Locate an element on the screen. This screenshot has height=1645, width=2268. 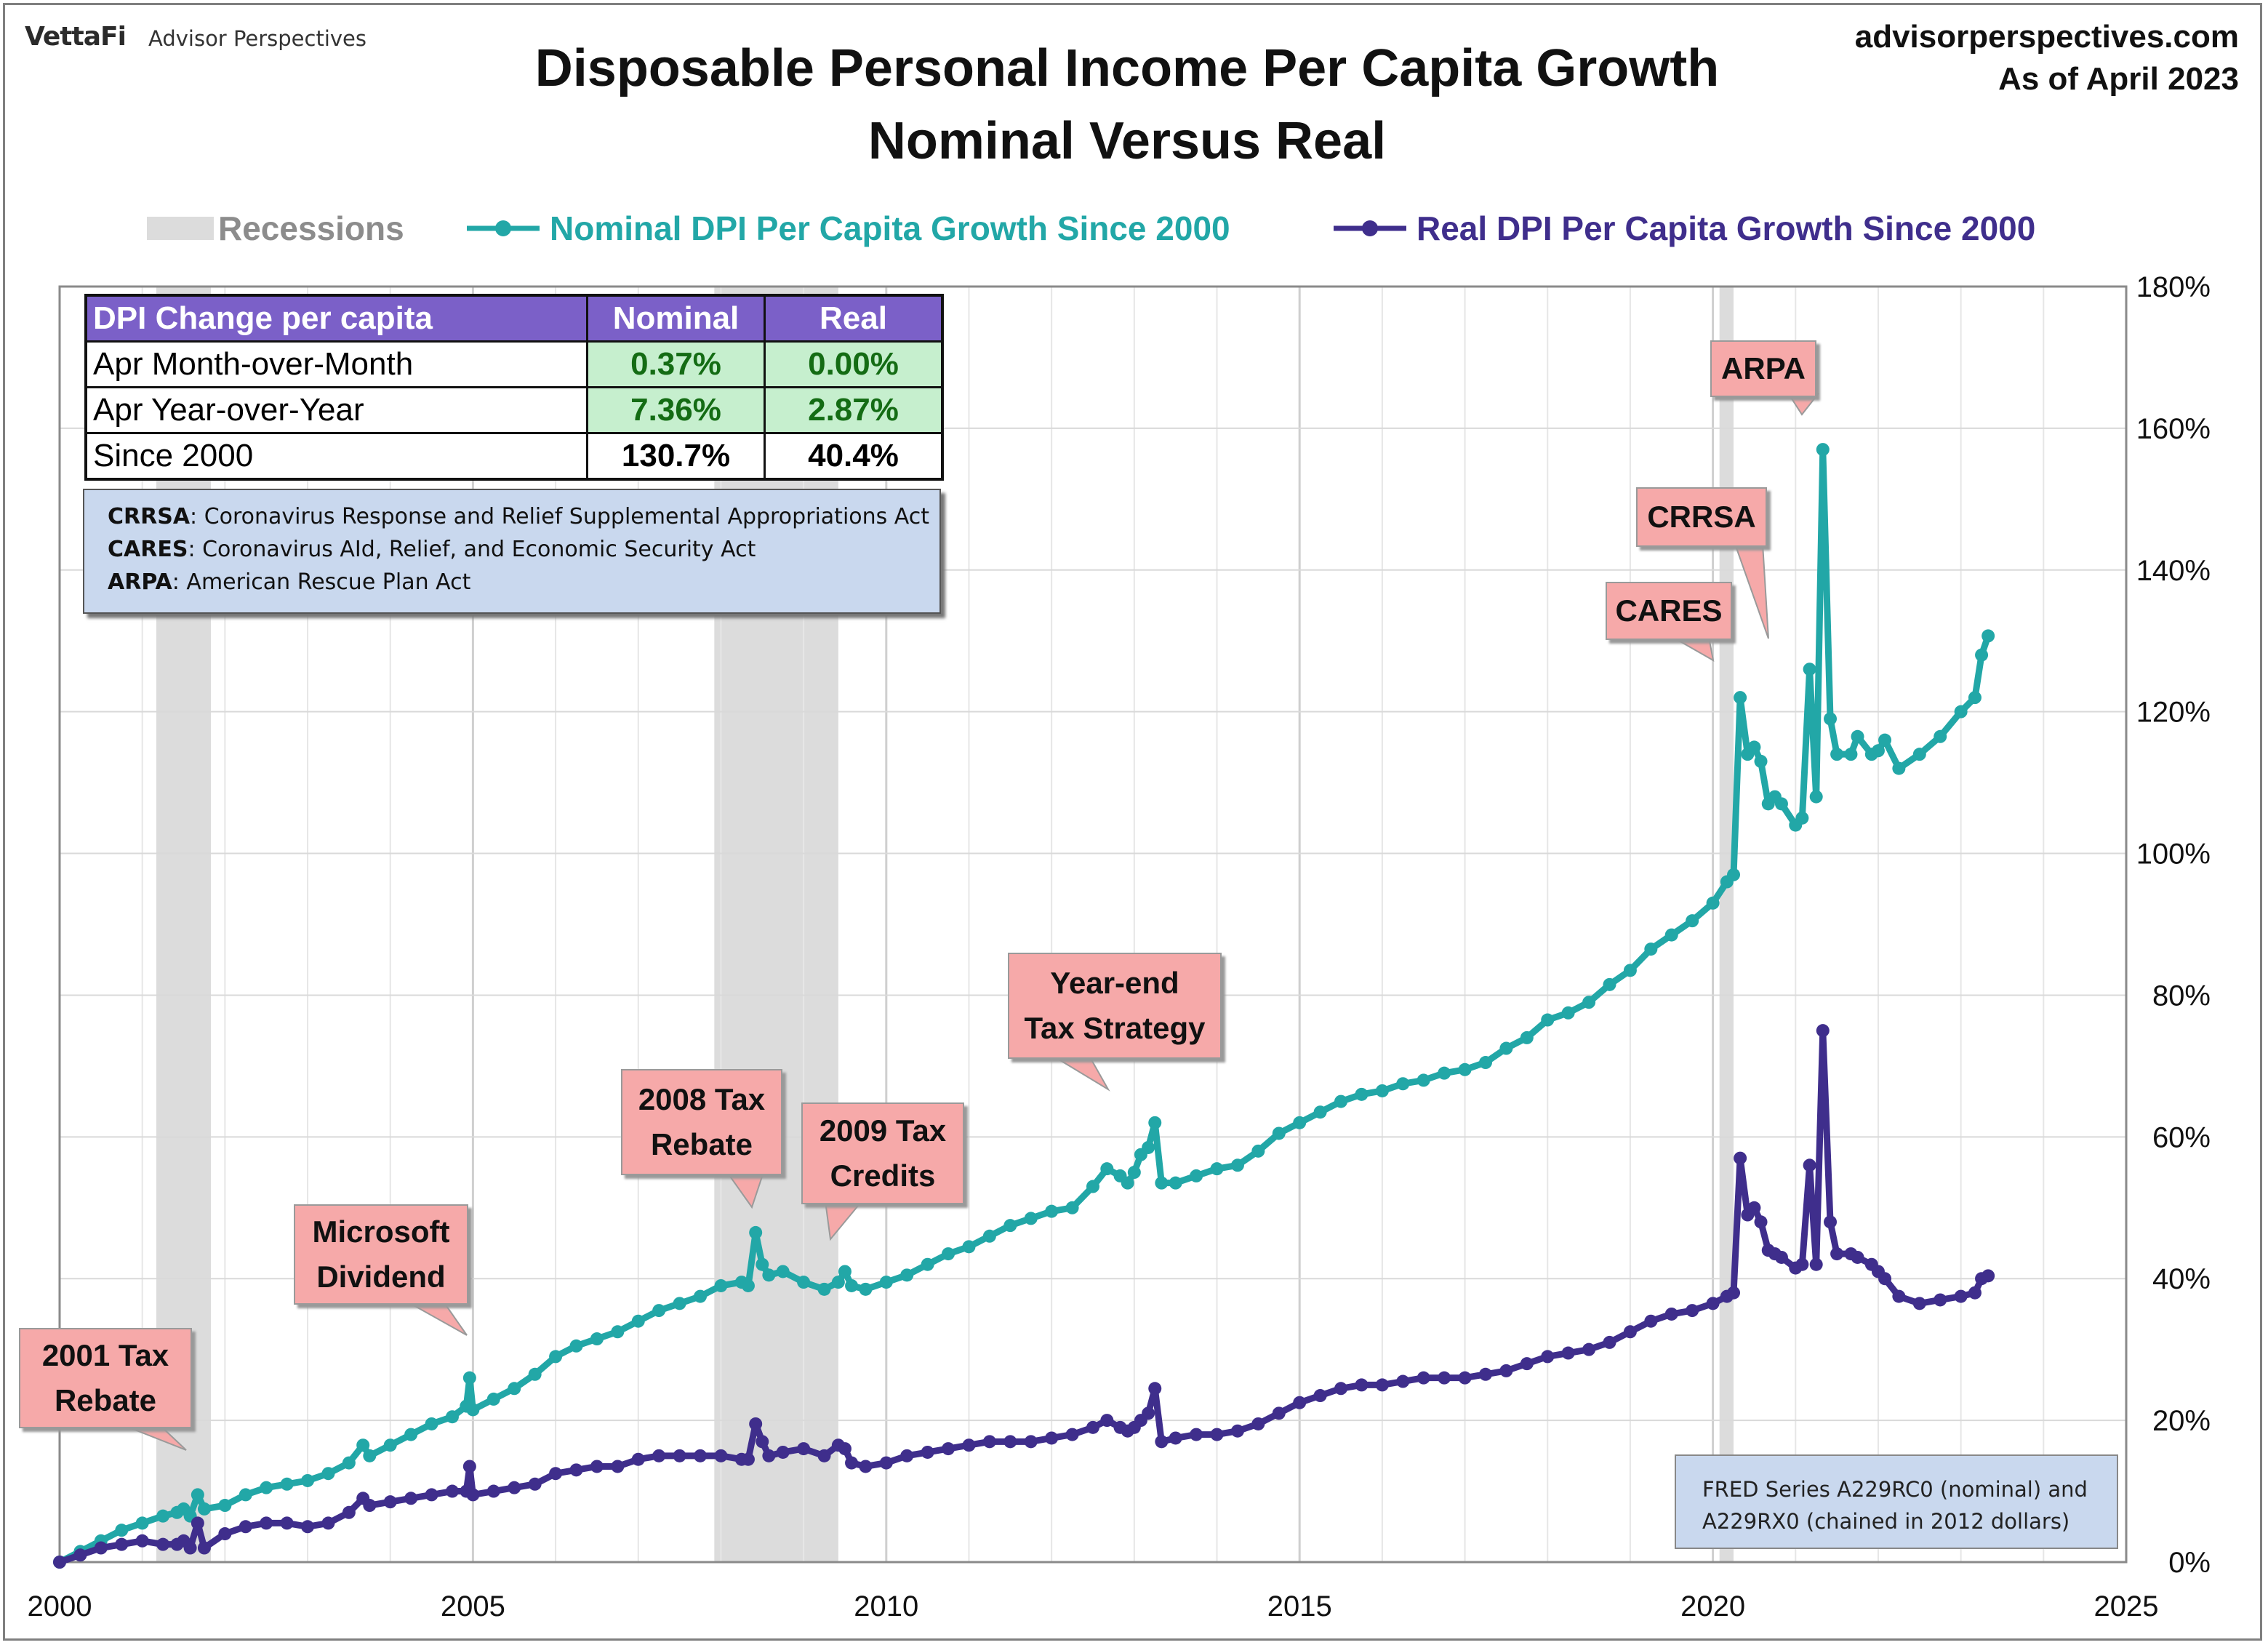
y-tick-label: 40% is located at coordinates (2181, 1279).